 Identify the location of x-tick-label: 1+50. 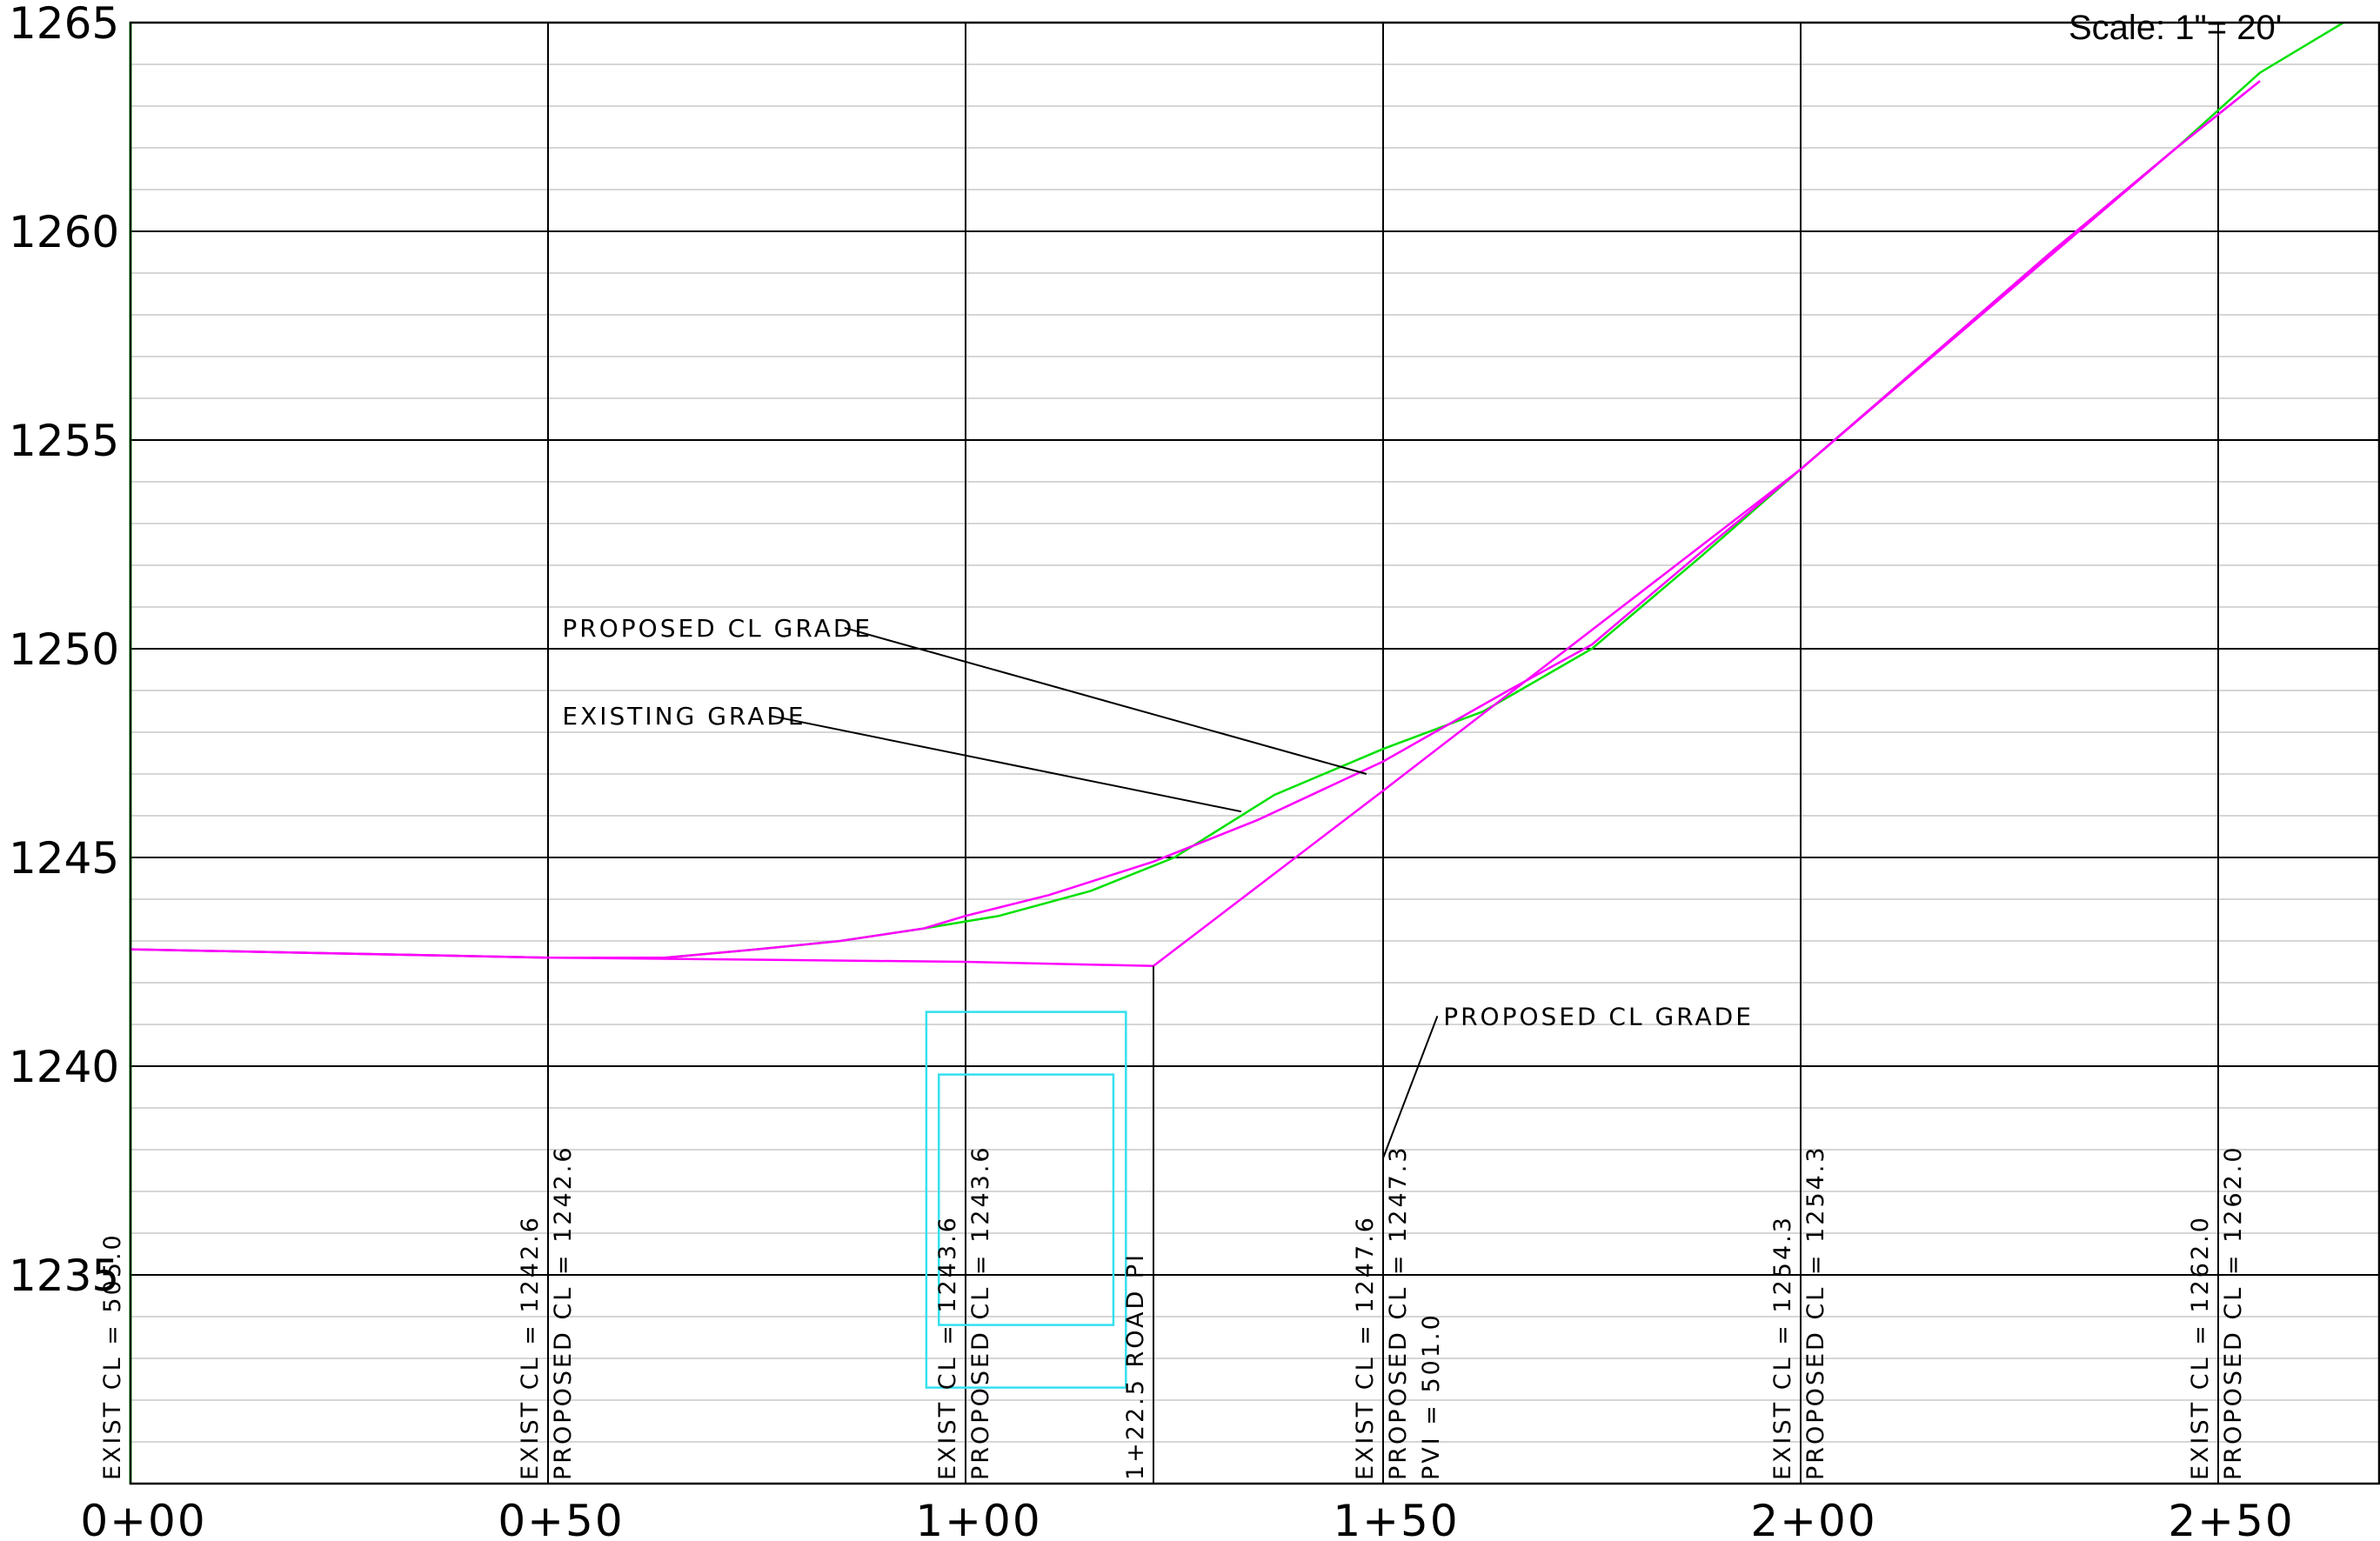
(1396, 1518).